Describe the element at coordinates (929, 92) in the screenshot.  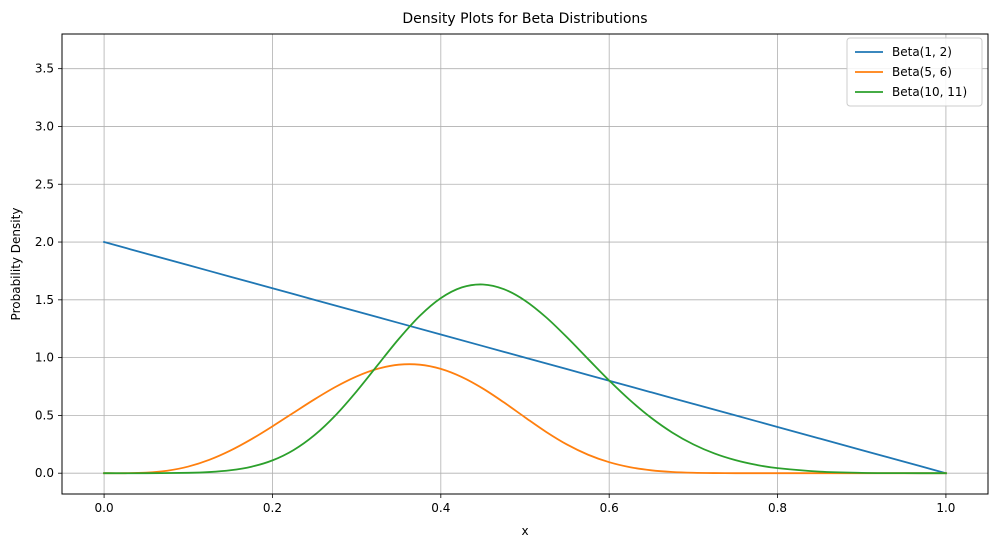
I see `legend-label: Beta(10, 11)` at that location.